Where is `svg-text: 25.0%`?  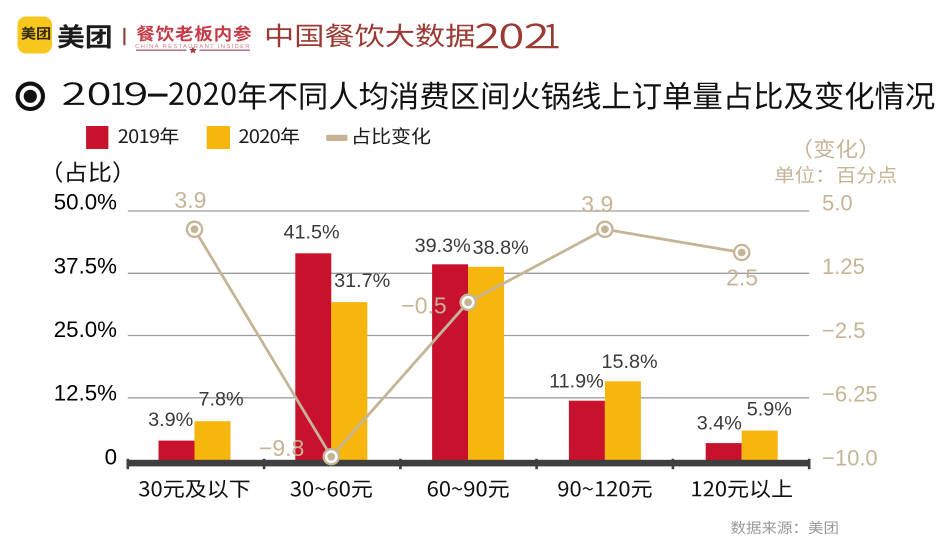 svg-text: 25.0% is located at coordinates (85, 329).